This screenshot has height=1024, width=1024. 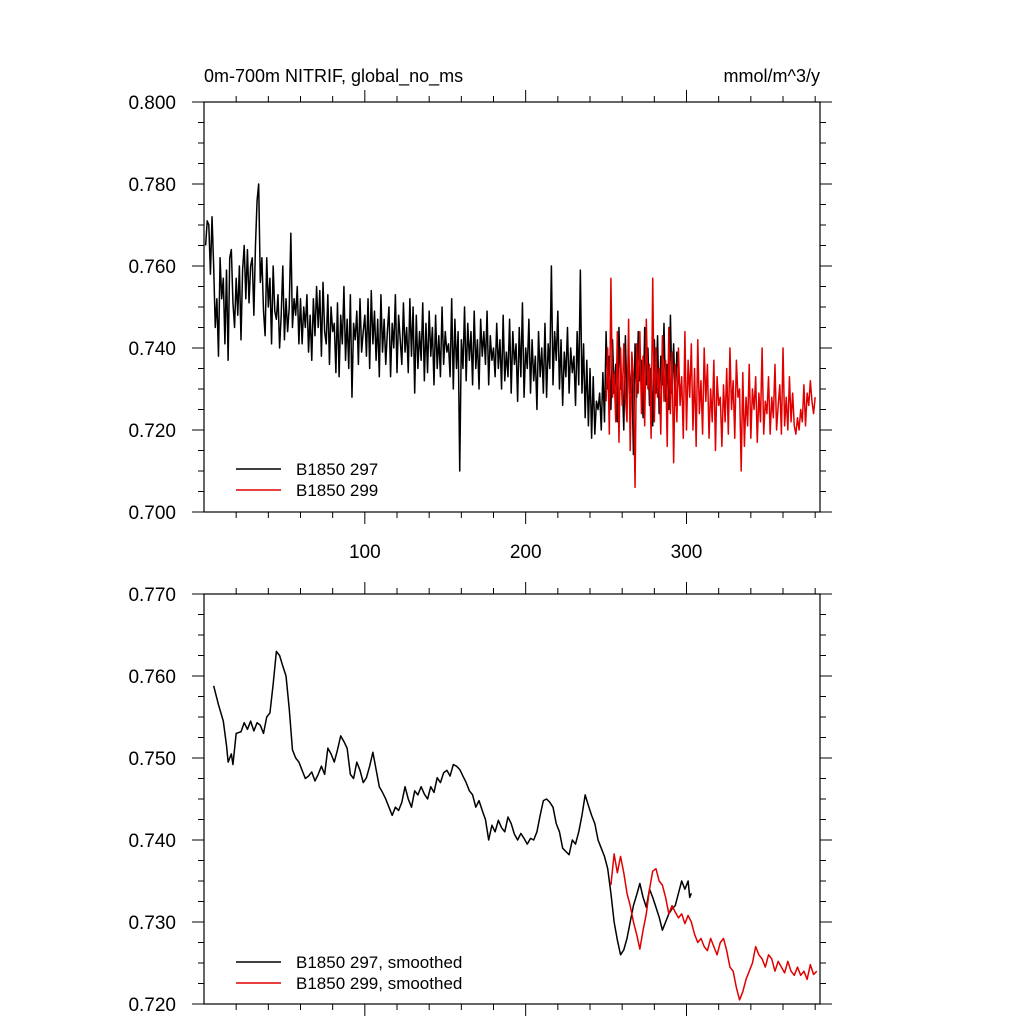 I want to click on top-x-tick-label: 100, so click(x=365, y=552).